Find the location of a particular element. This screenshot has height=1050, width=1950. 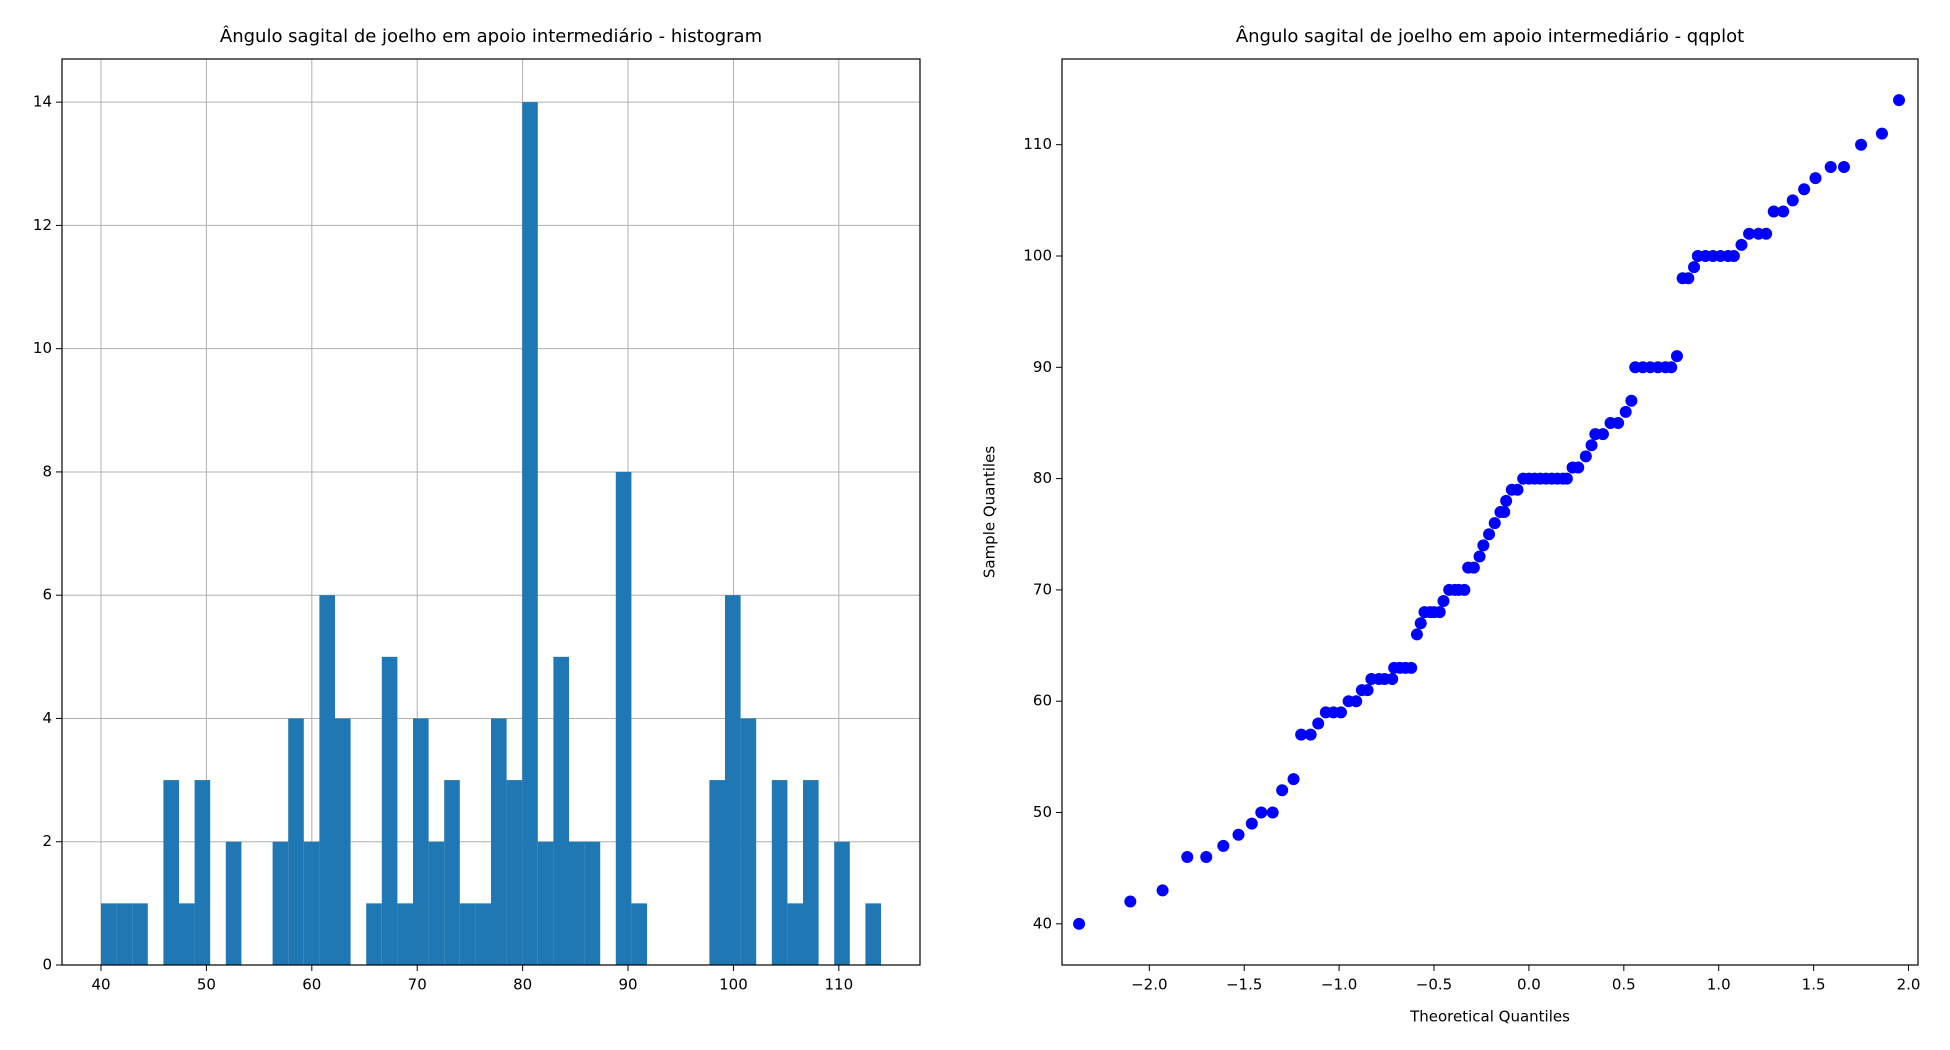

y-tick-label: 8 is located at coordinates (47, 471).